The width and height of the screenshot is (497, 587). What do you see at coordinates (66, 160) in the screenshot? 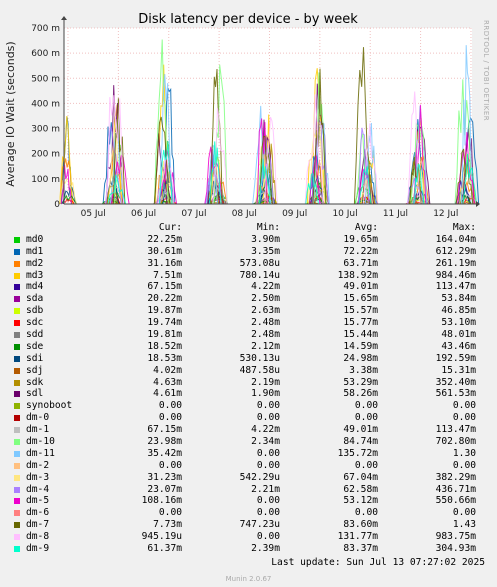
I see `series-line-md3` at bounding box center [66, 160].